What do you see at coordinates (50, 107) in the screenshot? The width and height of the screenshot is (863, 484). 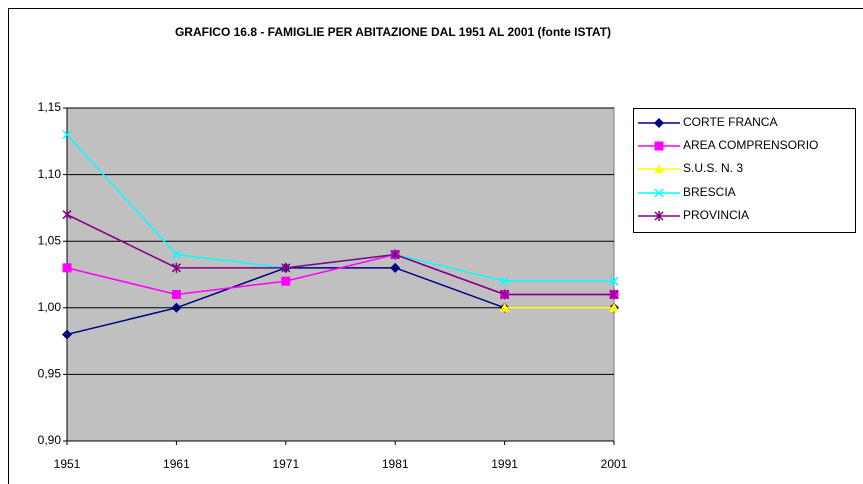 I see `y-tick-label: 1,15` at bounding box center [50, 107].